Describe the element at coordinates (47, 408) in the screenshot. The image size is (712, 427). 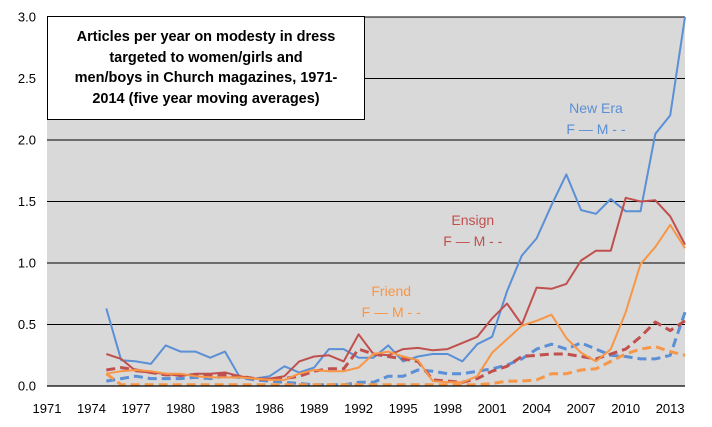
I see `x-tick-label: 1971` at that location.